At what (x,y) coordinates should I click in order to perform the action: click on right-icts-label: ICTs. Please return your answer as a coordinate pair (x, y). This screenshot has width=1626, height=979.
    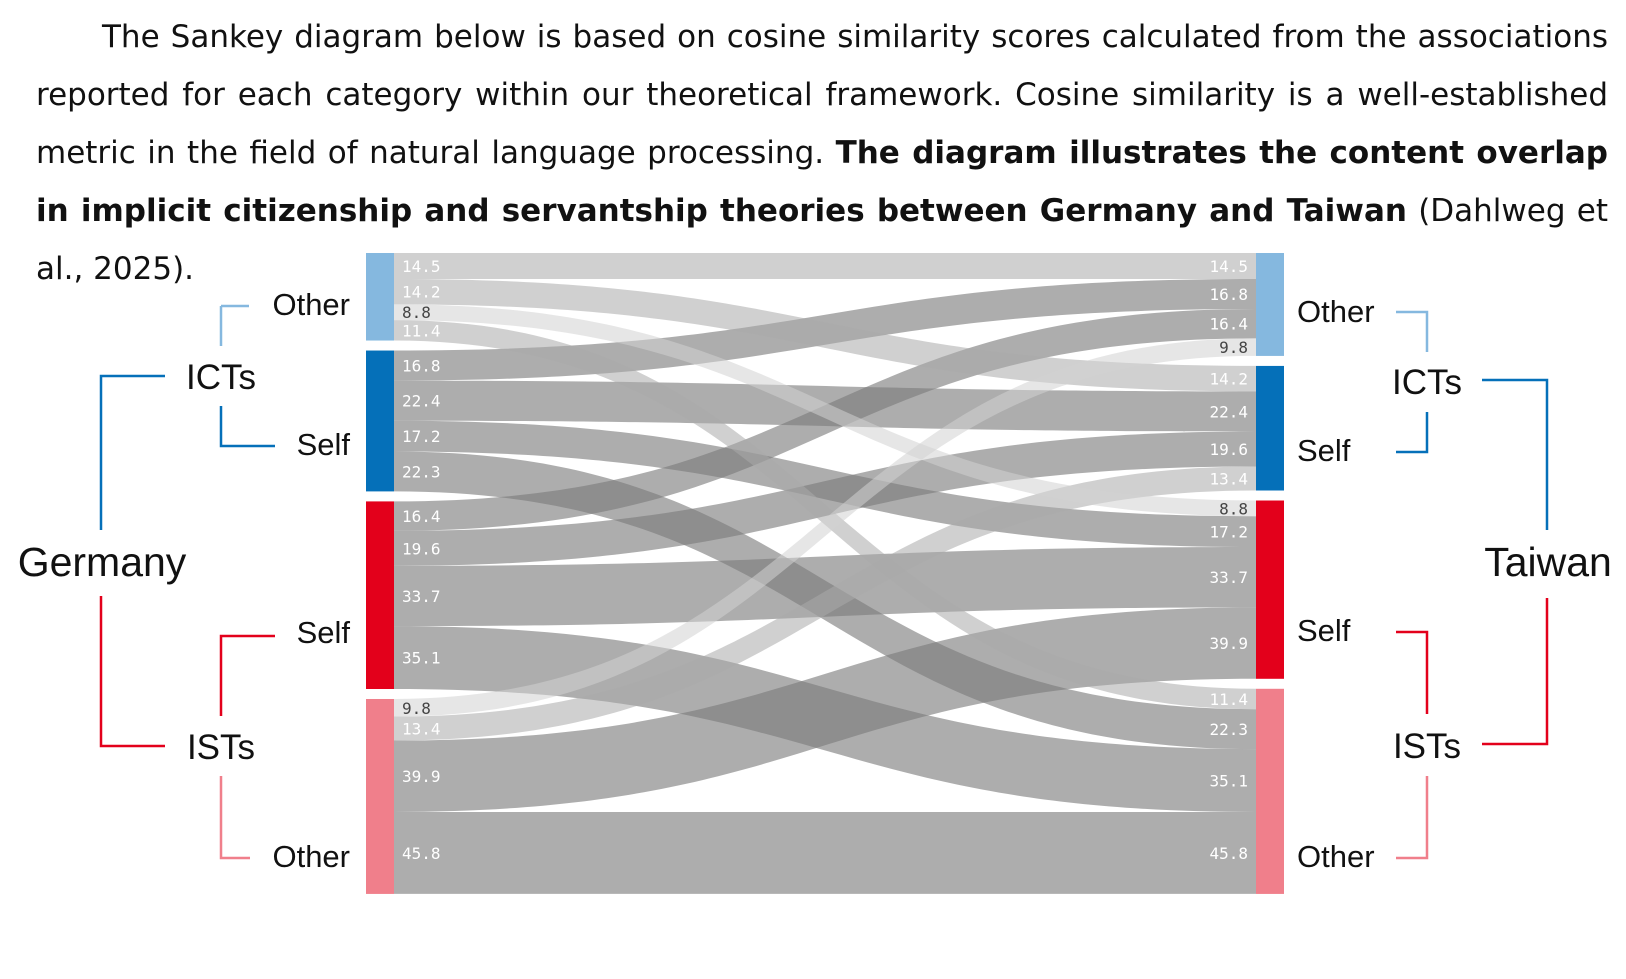
    Looking at the image, I should click on (1427, 382).